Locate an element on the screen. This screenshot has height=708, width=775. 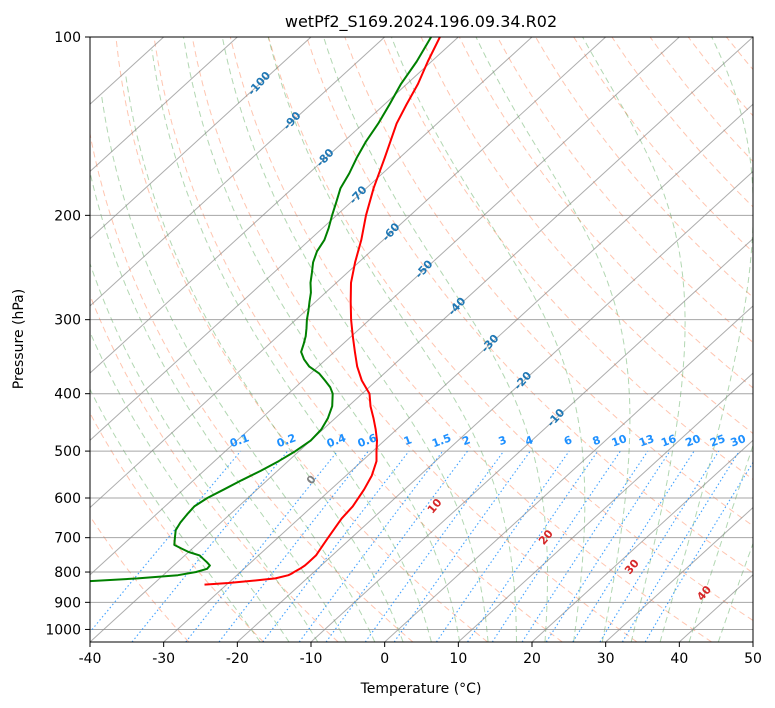
x-axis-label: Temperature (°C) is located at coordinates (421, 689).